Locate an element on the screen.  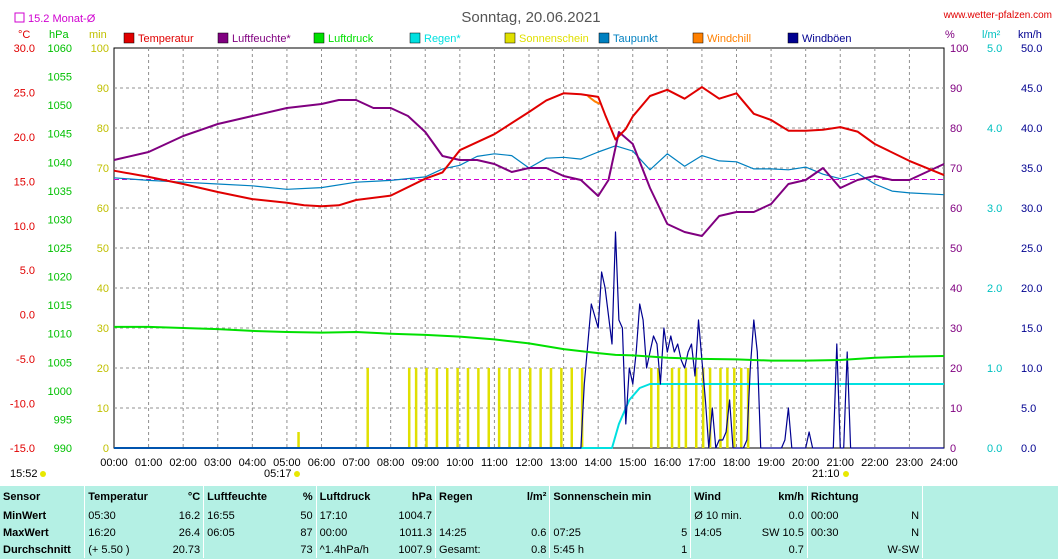
dir-value: W-SW is located at coordinates (903, 549).